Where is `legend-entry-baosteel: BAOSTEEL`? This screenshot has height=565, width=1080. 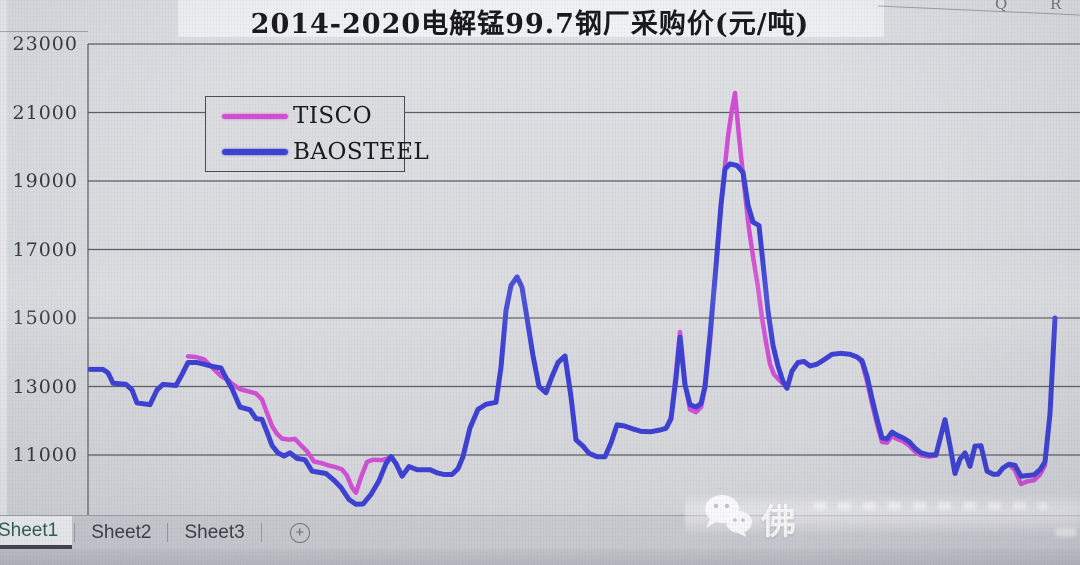
legend-entry-baosteel: BAOSTEEL is located at coordinates (317, 152).